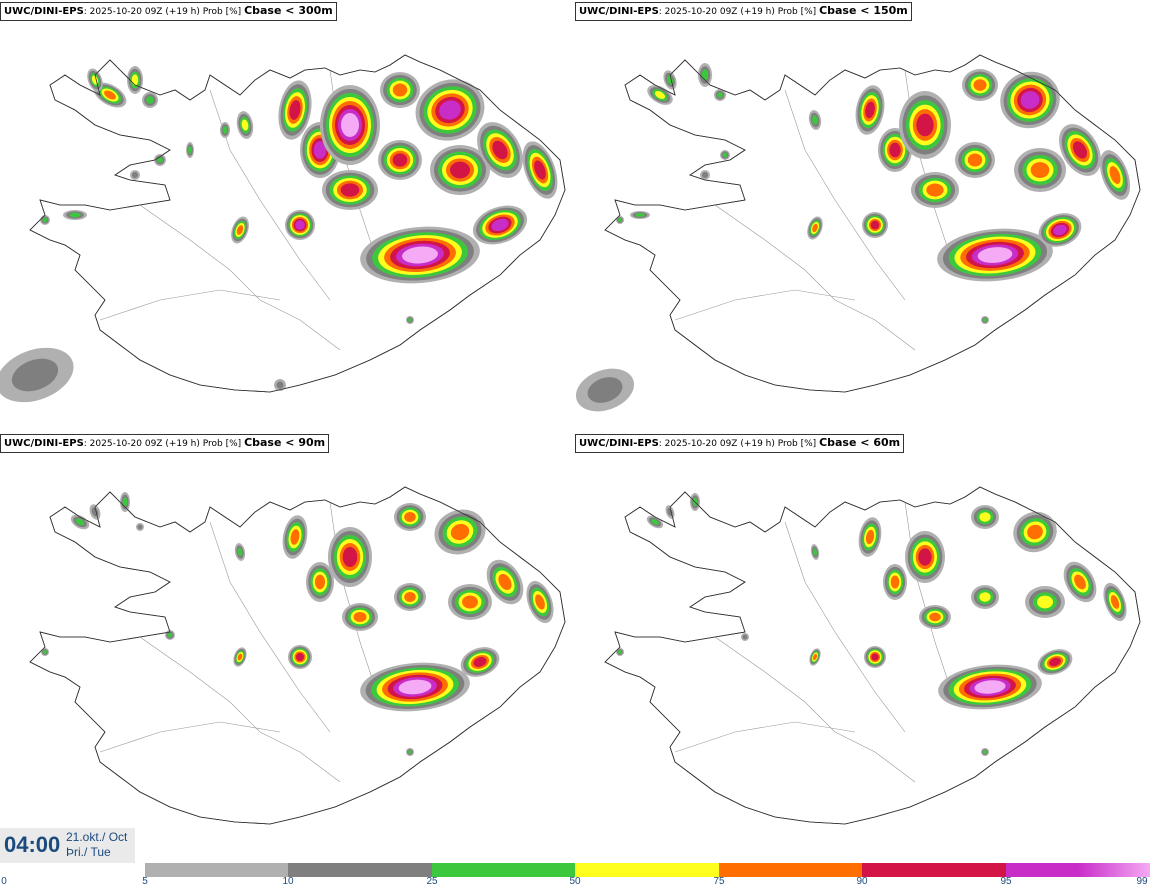 The image size is (1150, 891). Describe the element at coordinates (88, 852) in the screenshot. I see `valid-date-line2: Þri./ Tue` at that location.